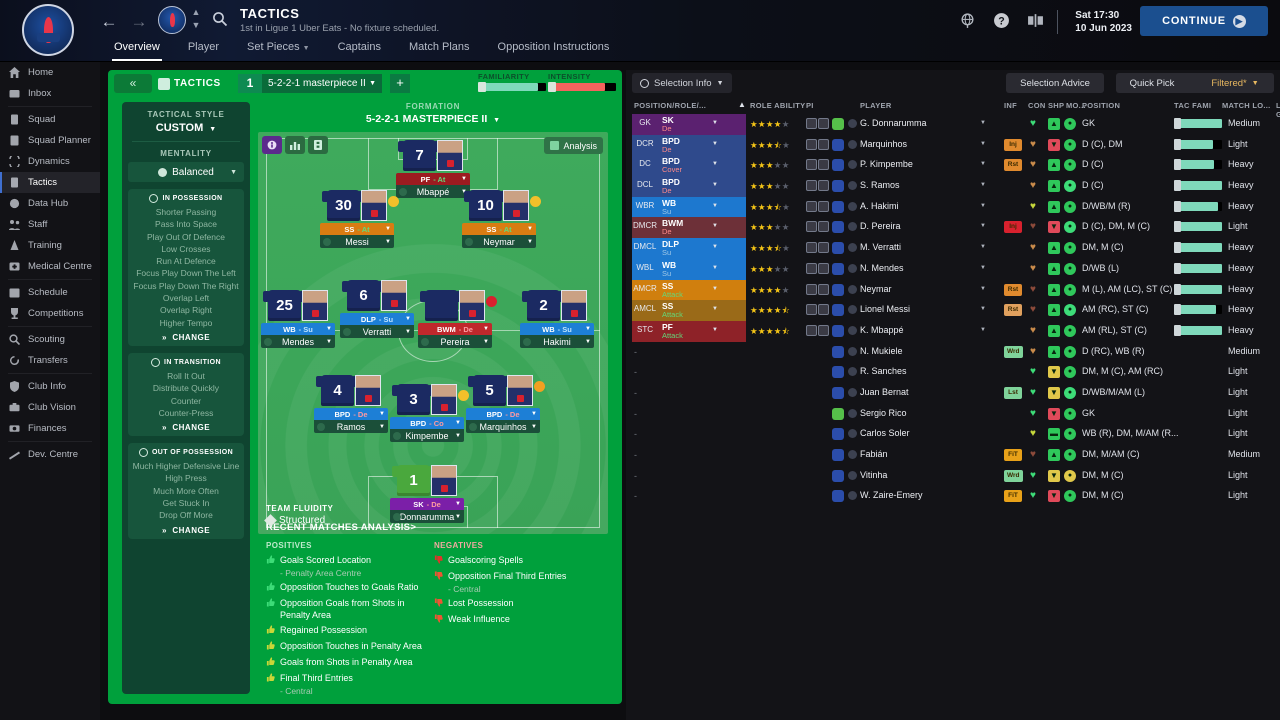  Describe the element at coordinates (377, 331) in the screenshot. I see `player-name-row: Verratti ▼` at that location.